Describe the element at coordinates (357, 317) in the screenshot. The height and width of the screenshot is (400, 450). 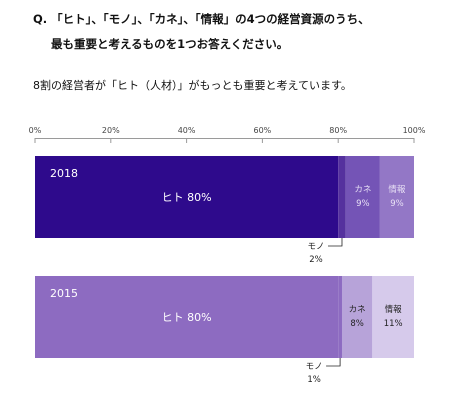
I see `bar-segment-2015-kane` at that location.